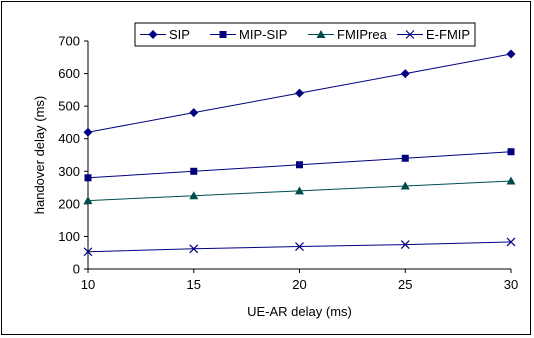 The height and width of the screenshot is (338, 534). I want to click on x-axis-title: UE-AR delay (ms), so click(299, 311).